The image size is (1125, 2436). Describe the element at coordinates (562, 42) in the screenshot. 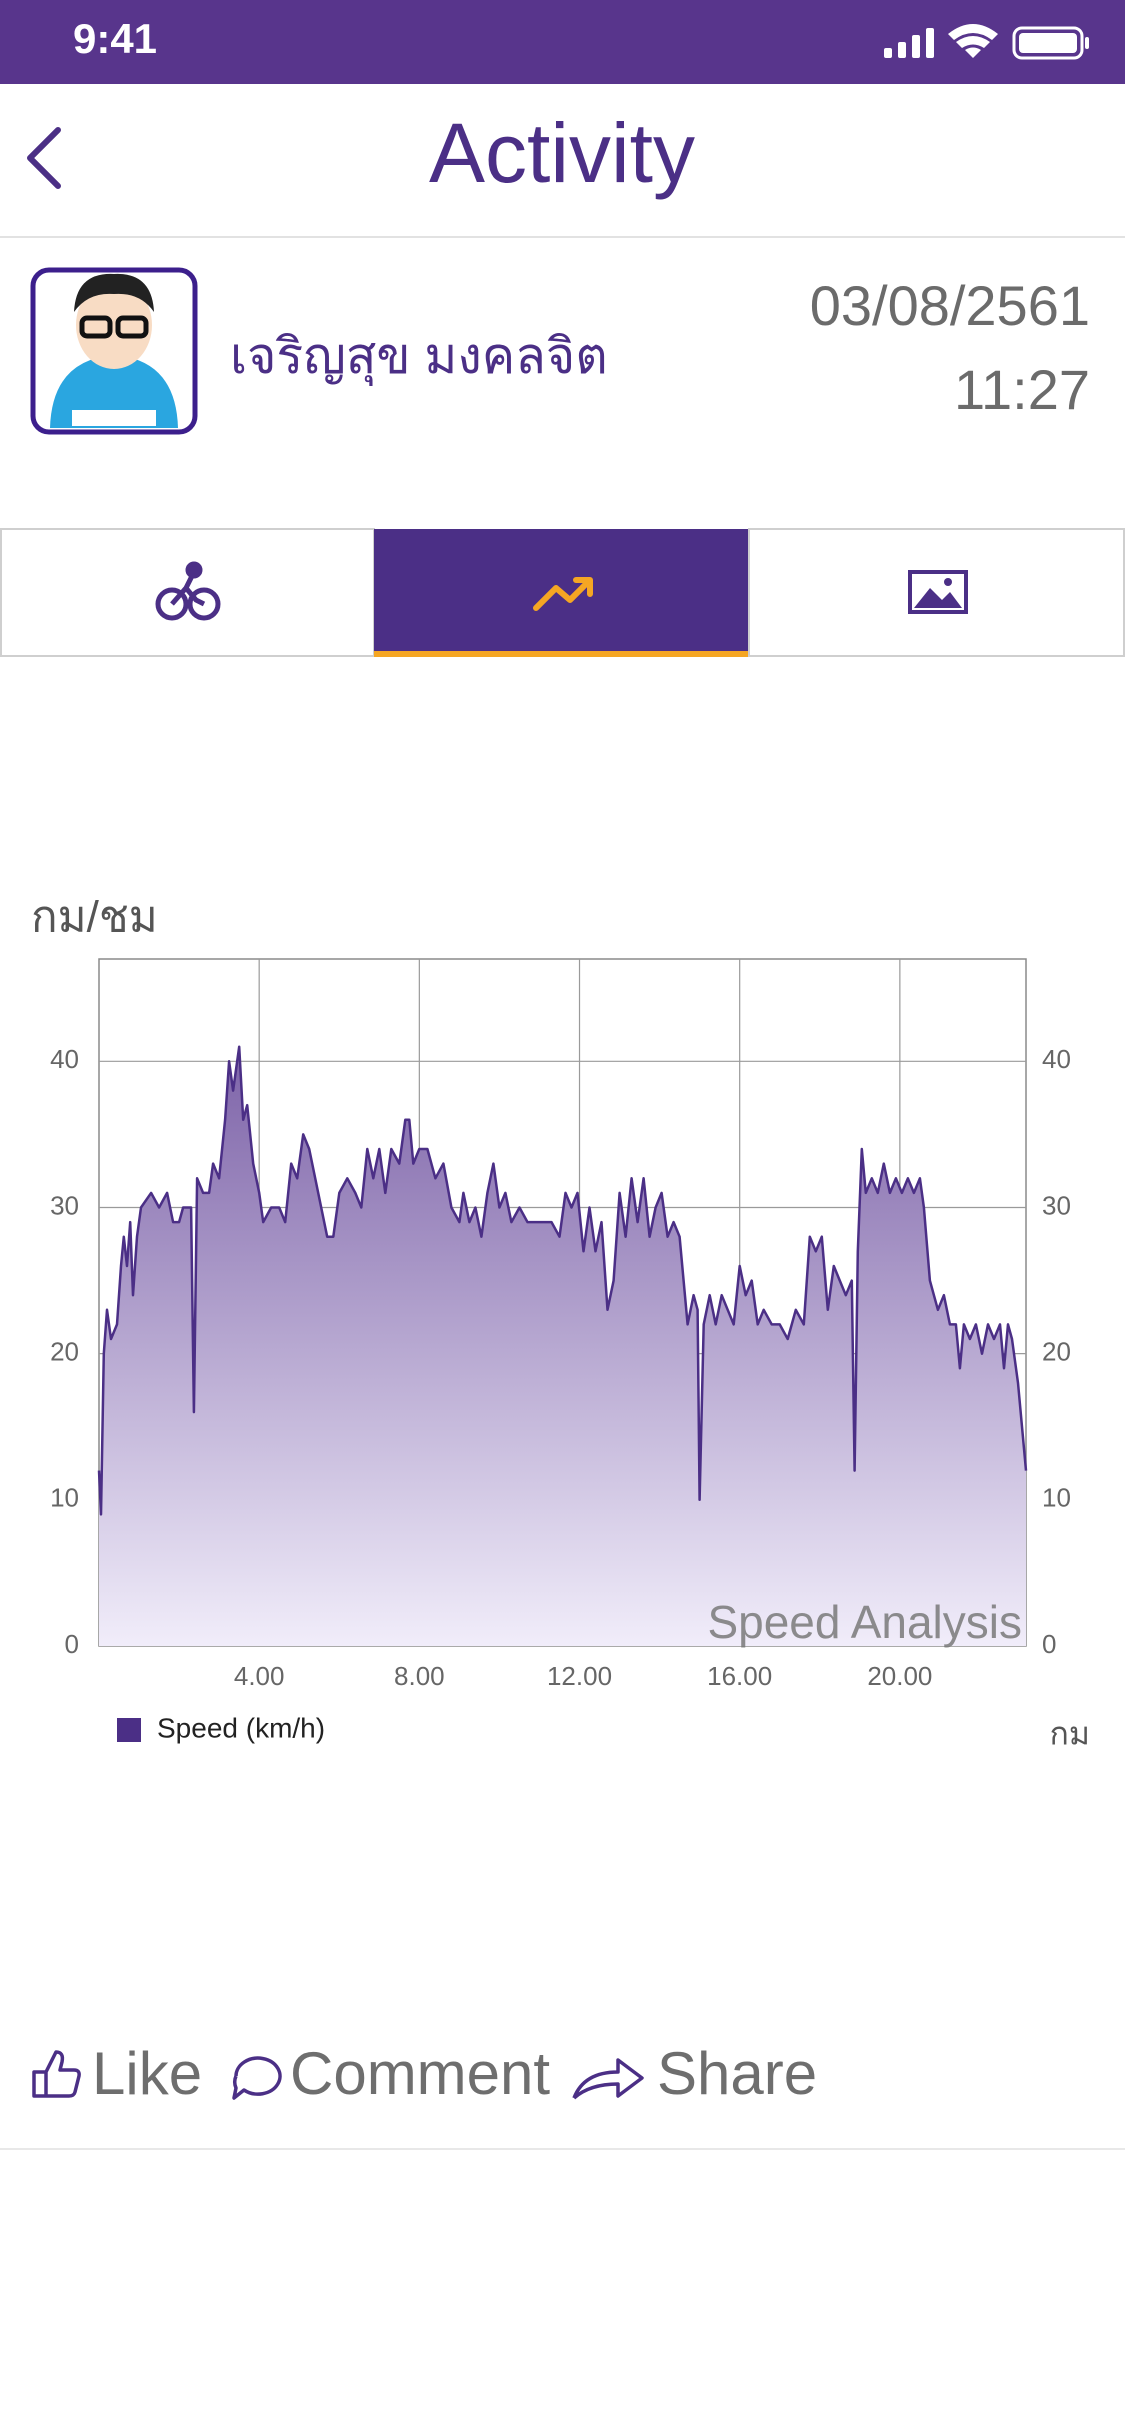

I see `status-bar` at that location.